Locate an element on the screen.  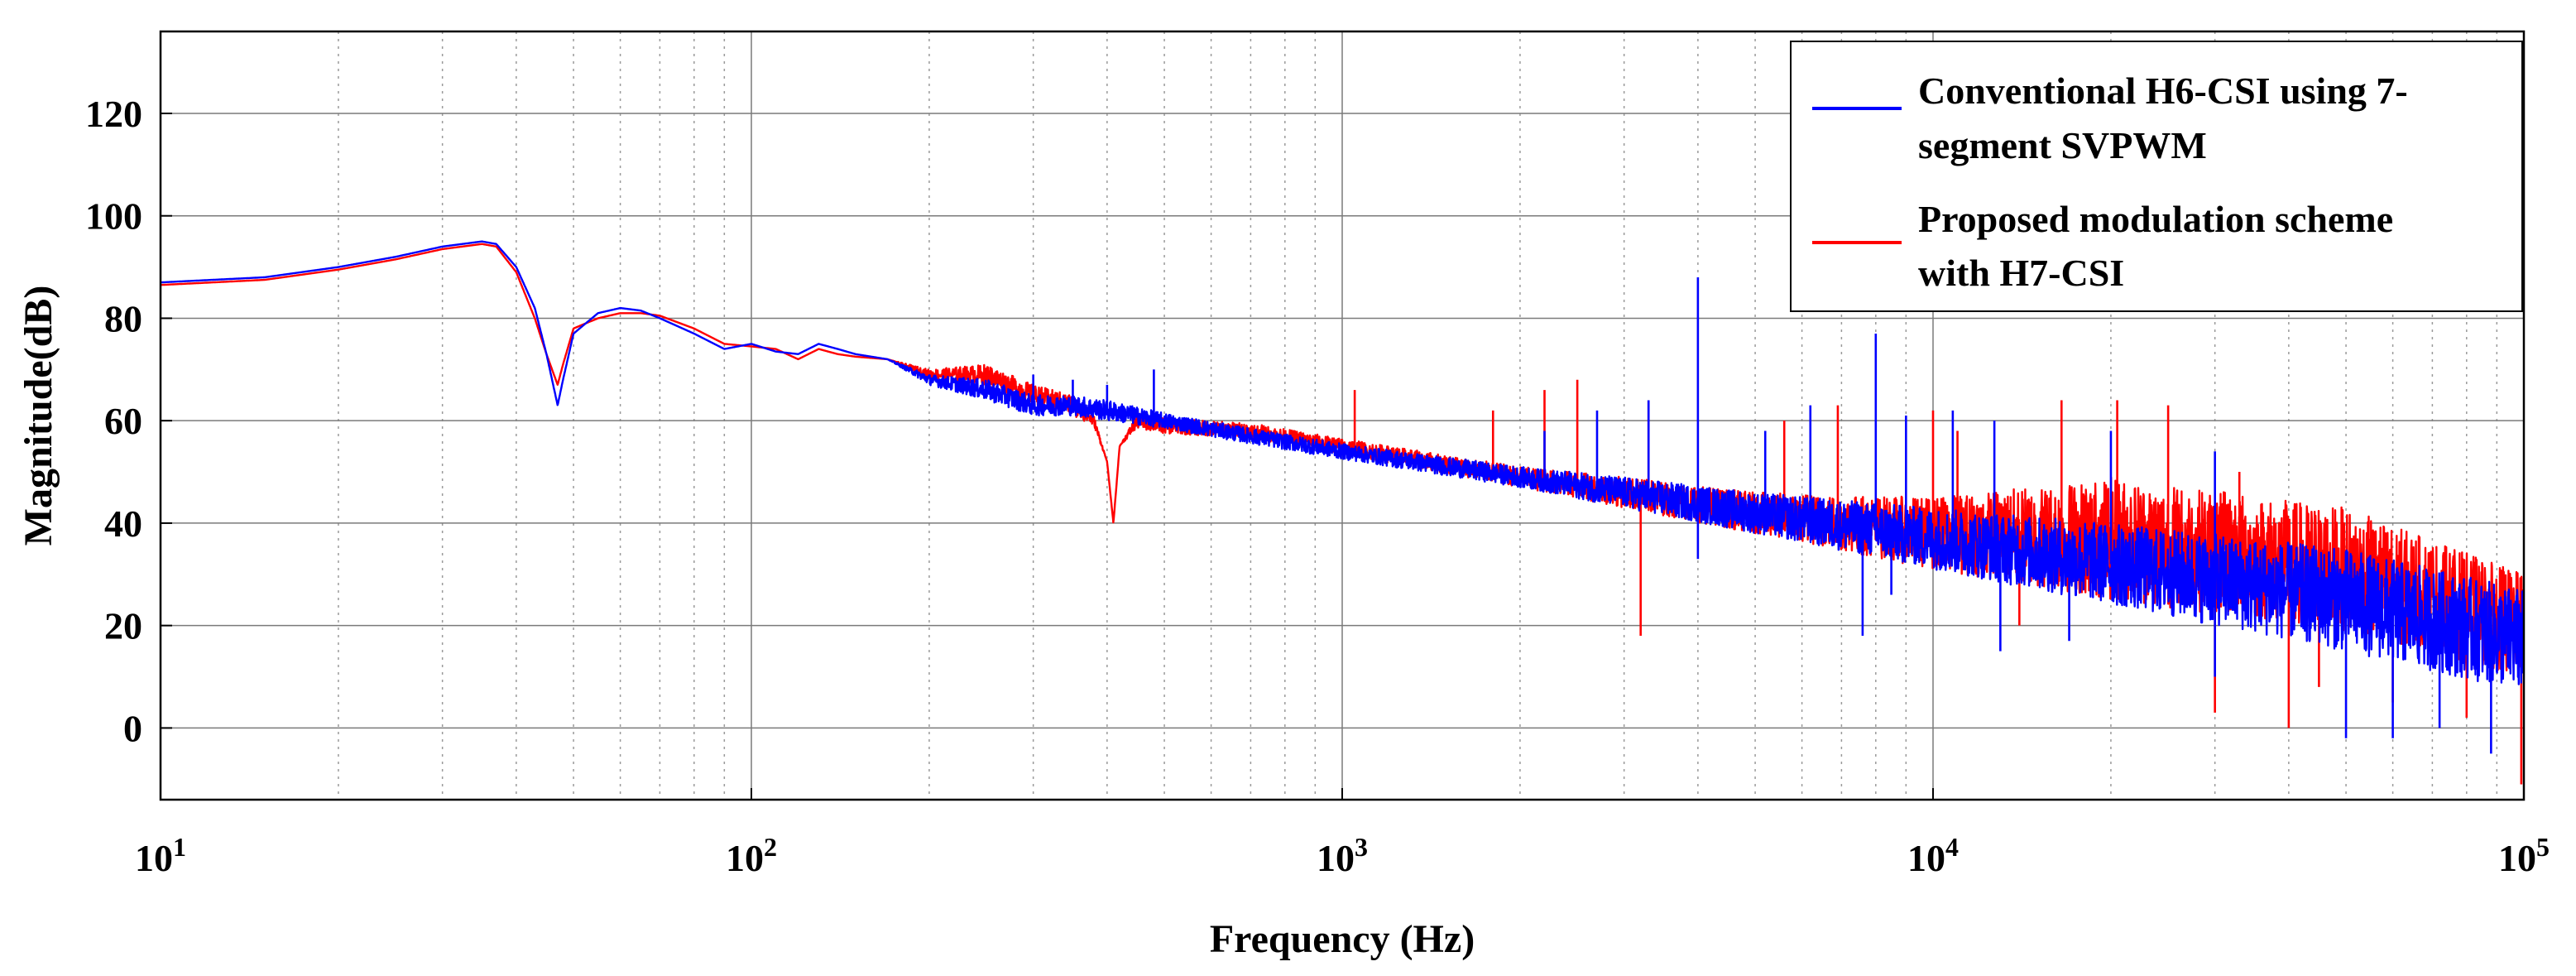
y-tick-label: 40 is located at coordinates (123, 523).